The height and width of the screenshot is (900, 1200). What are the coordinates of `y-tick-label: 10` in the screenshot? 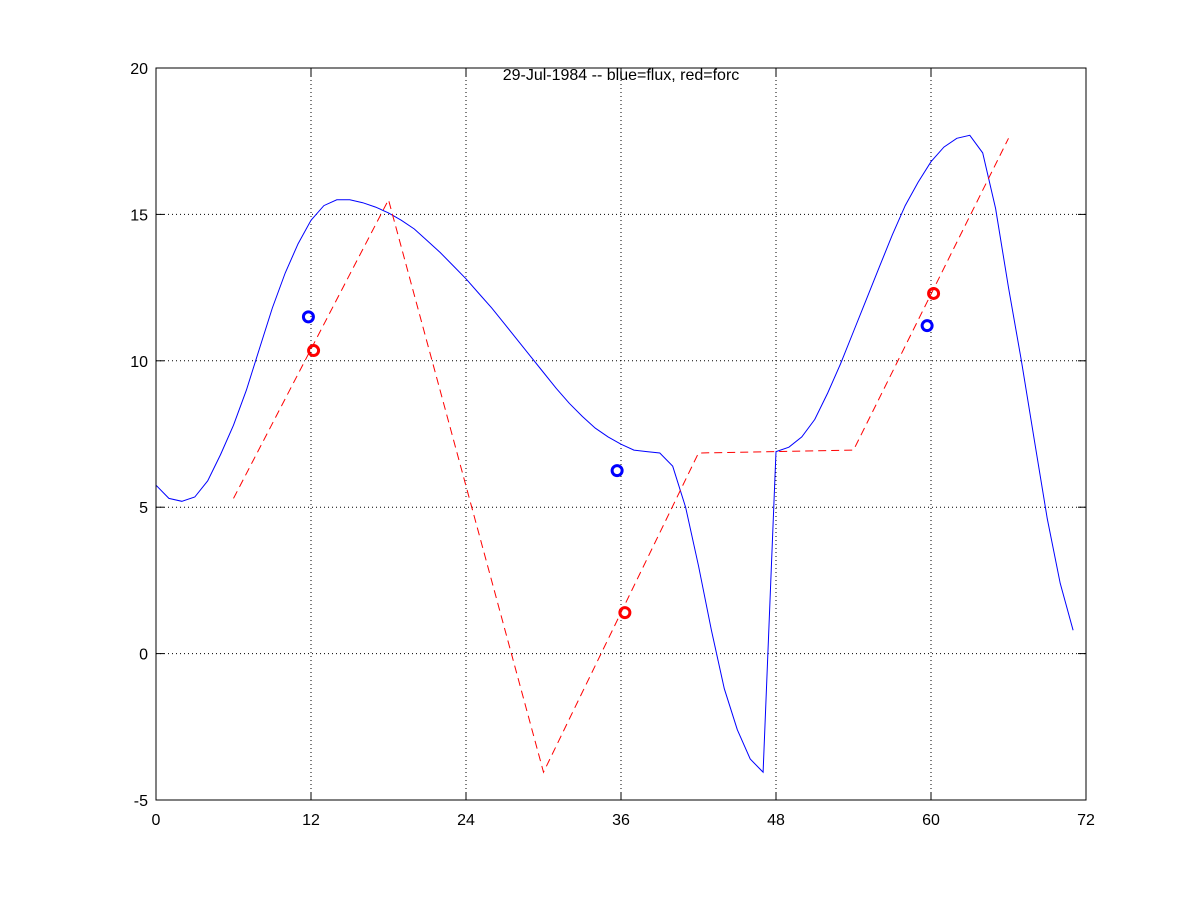 It's located at (139, 362).